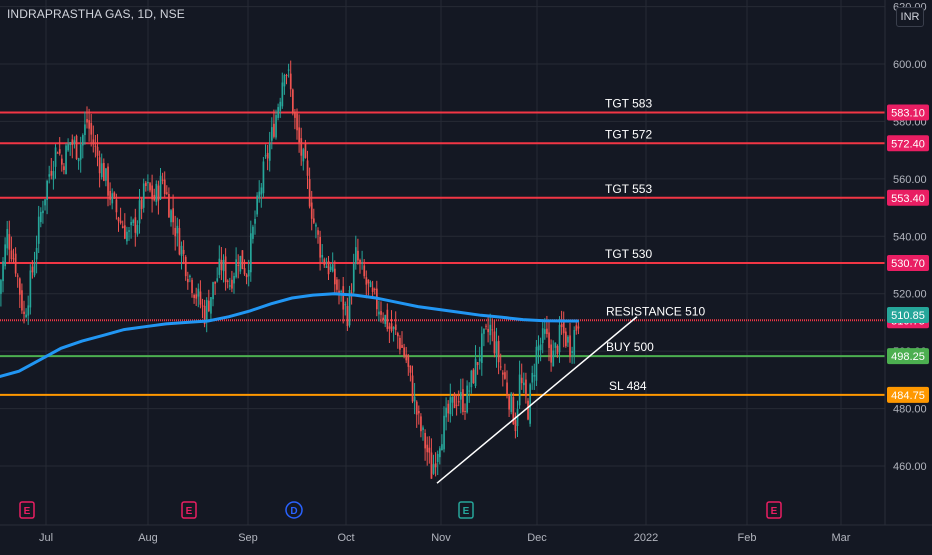 The width and height of the screenshot is (932, 555). I want to click on level-label: SL 484, so click(628, 386).